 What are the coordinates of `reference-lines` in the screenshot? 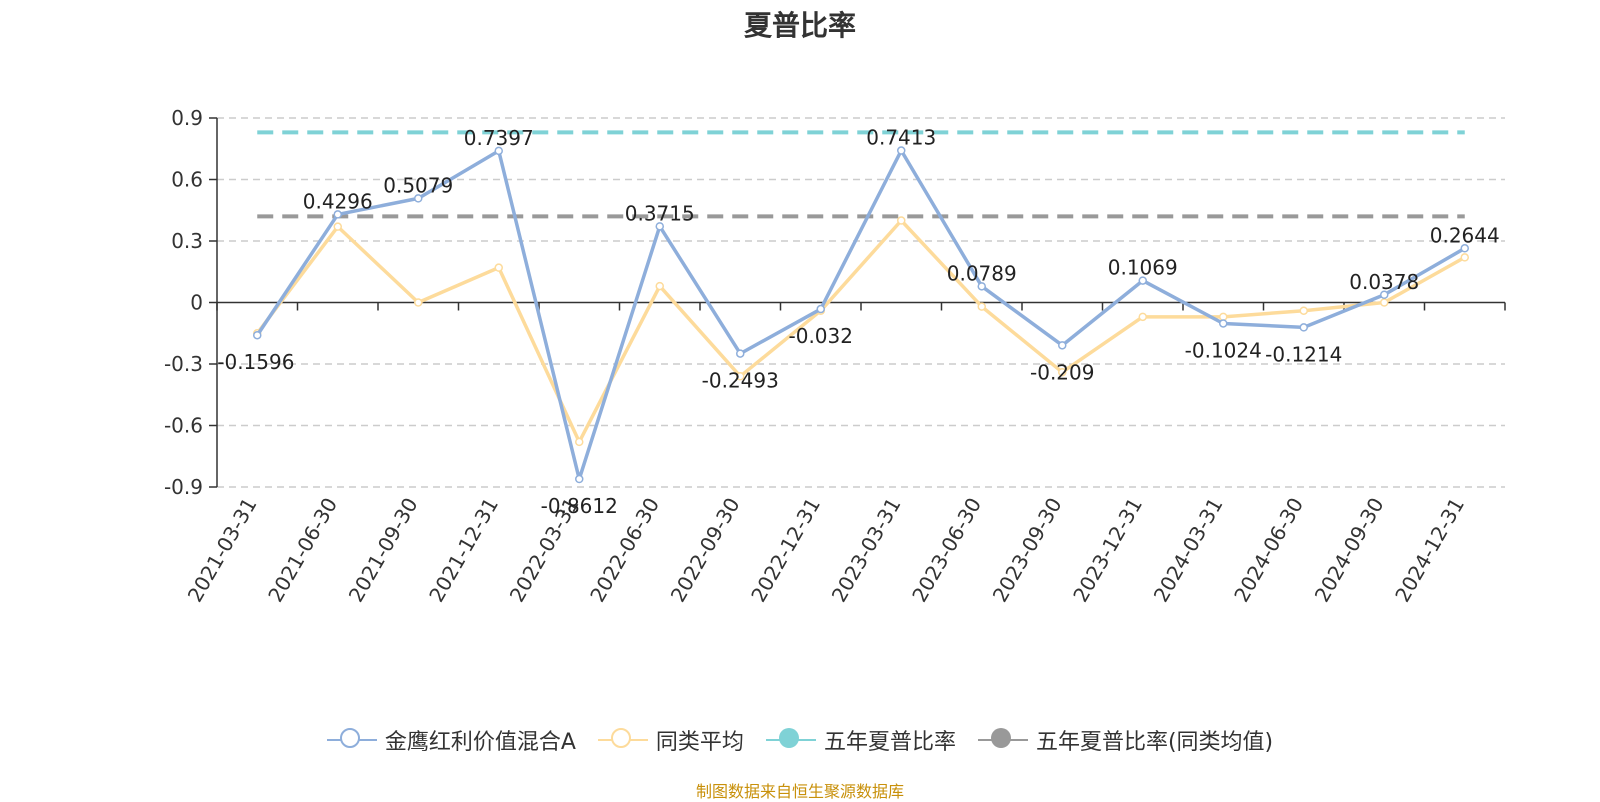 It's located at (861, 174).